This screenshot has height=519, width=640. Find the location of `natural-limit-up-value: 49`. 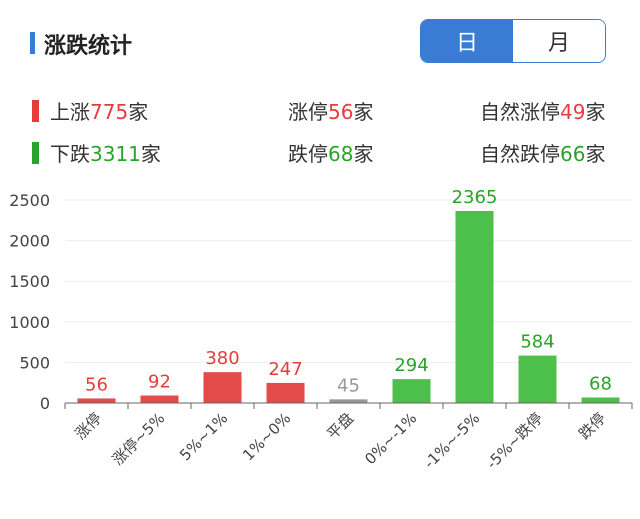

natural-limit-up-value: 49 is located at coordinates (573, 112).